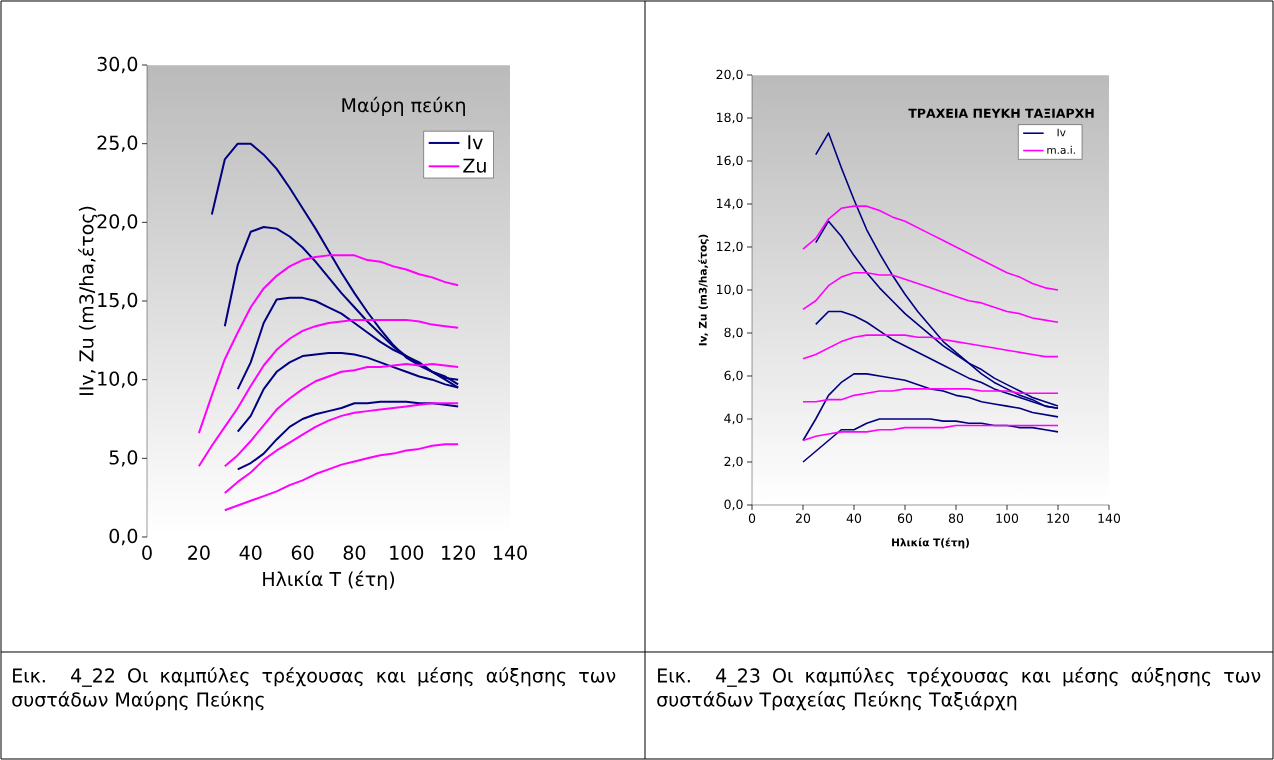  Describe the element at coordinates (730, 204) in the screenshot. I see `y-tick-label: 14,0` at that location.